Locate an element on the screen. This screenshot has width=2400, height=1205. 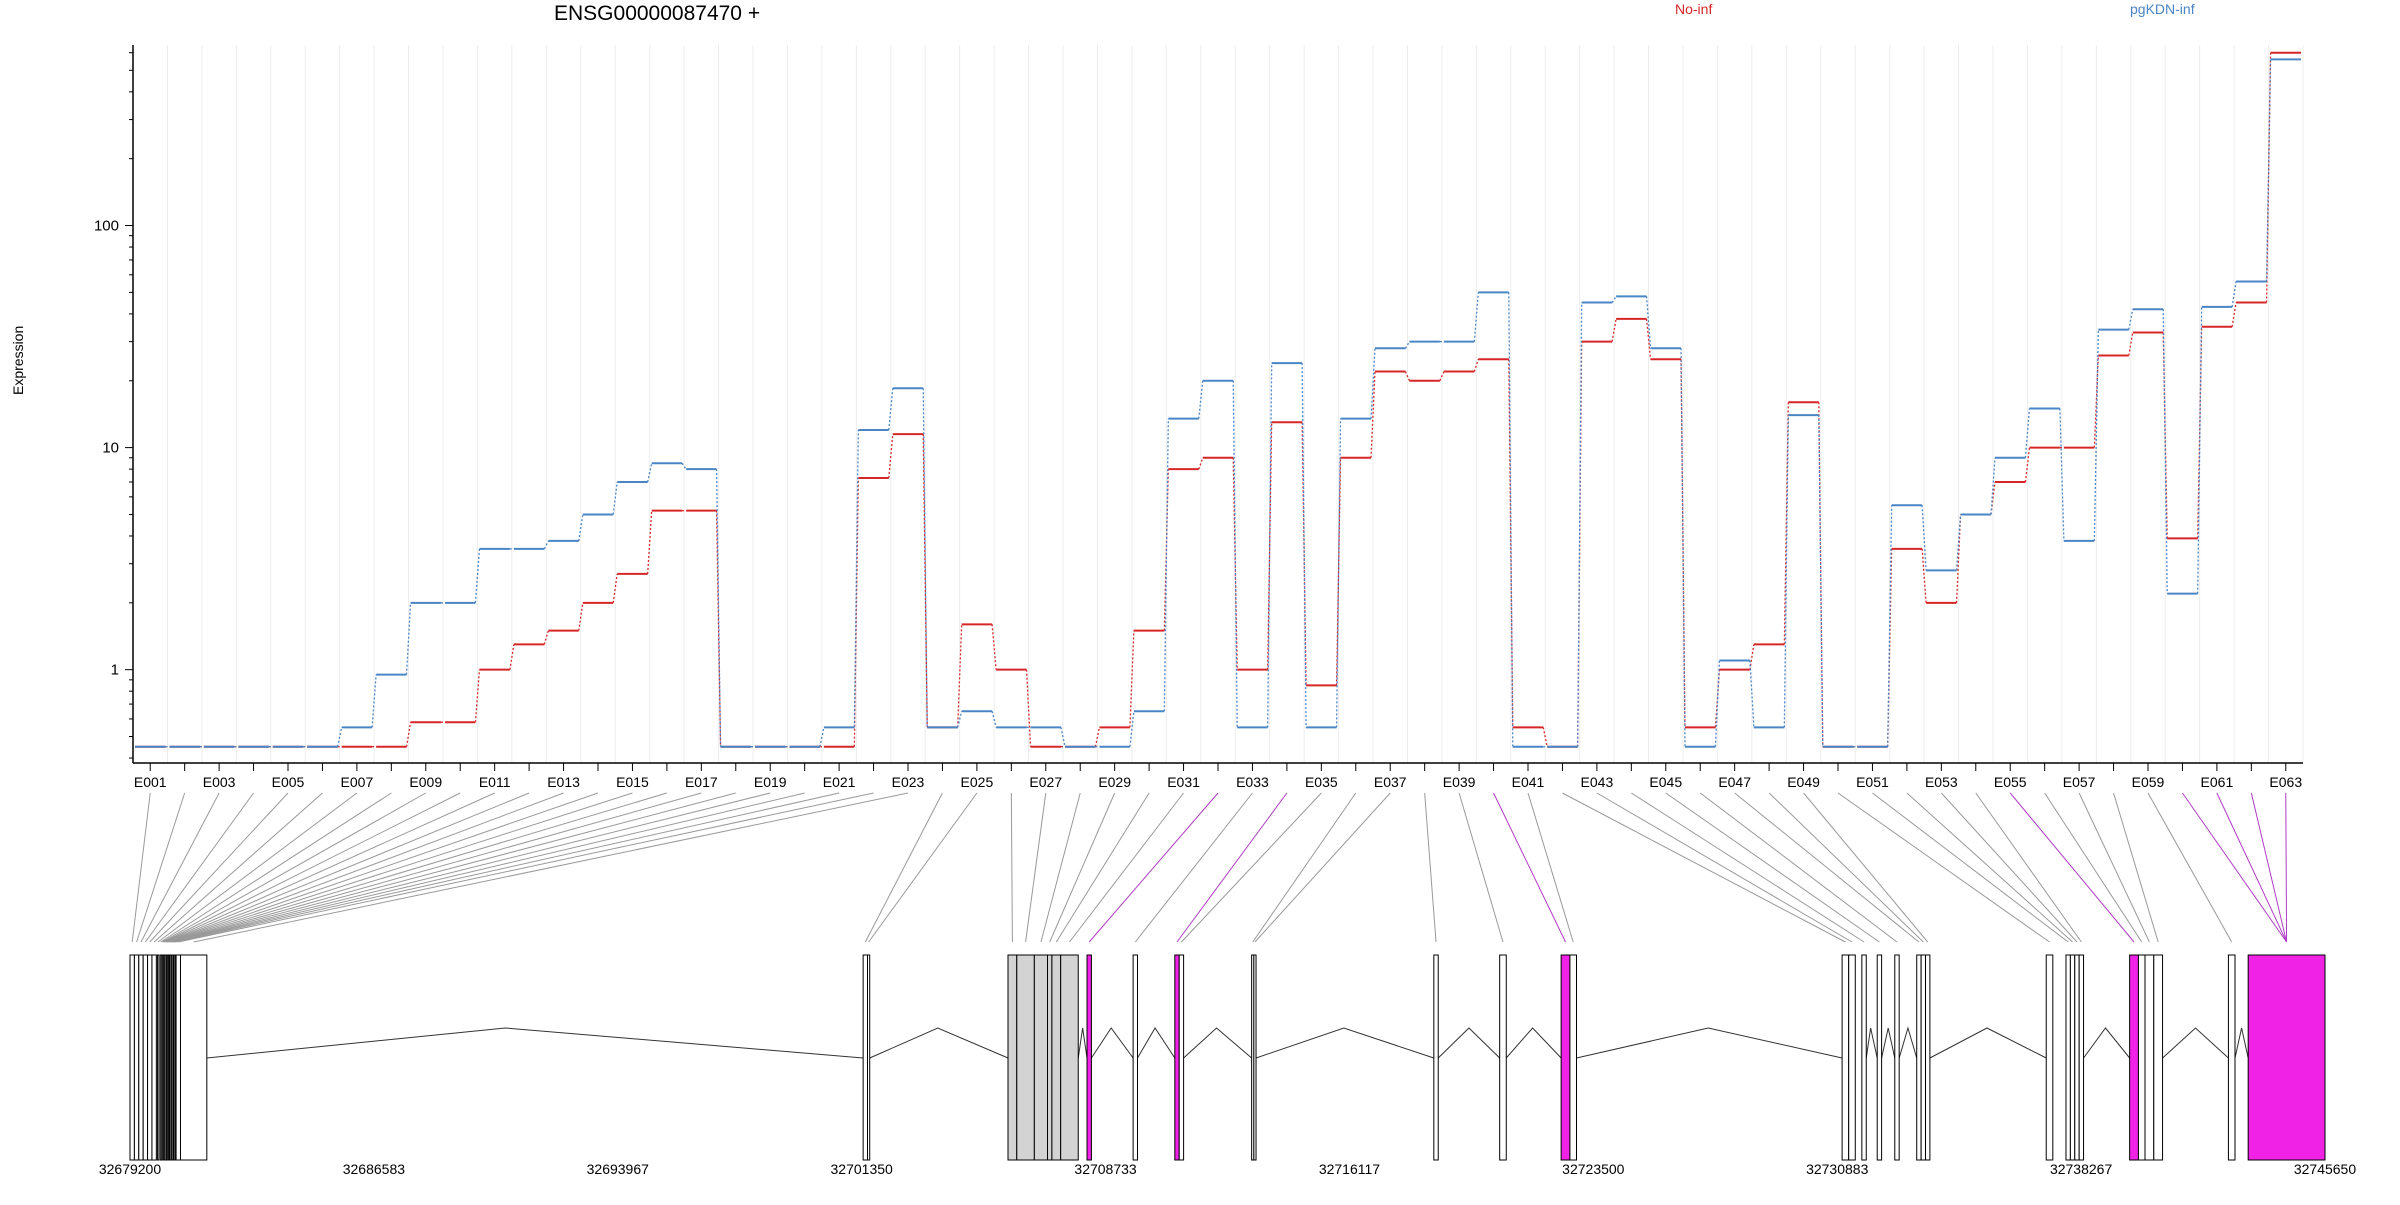
x-tick-label: E031 is located at coordinates (1183, 782).